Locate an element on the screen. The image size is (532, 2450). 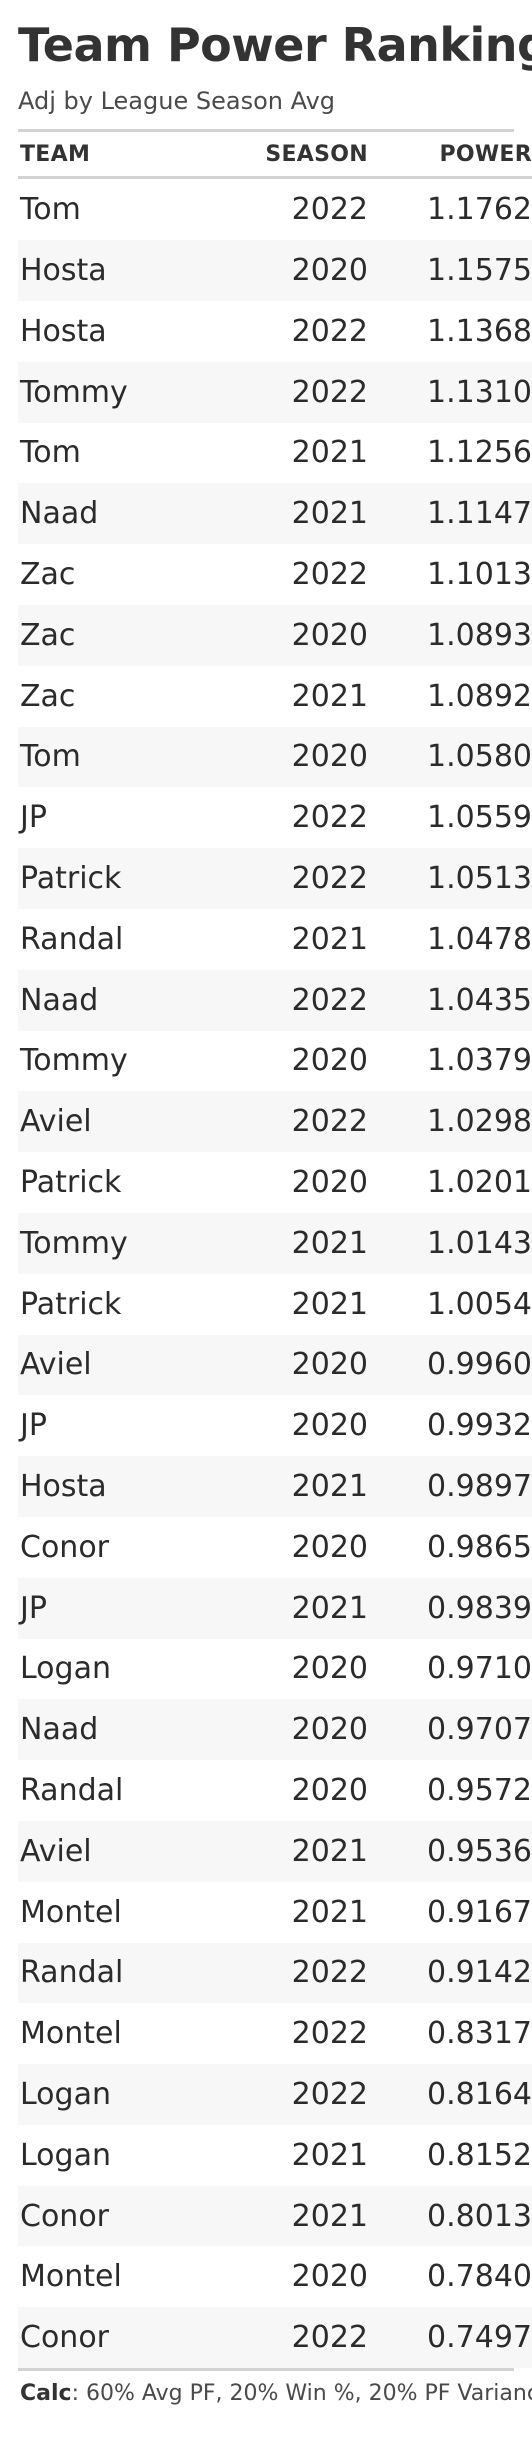
cell-power: 0.9897 is located at coordinates (452, 1486).